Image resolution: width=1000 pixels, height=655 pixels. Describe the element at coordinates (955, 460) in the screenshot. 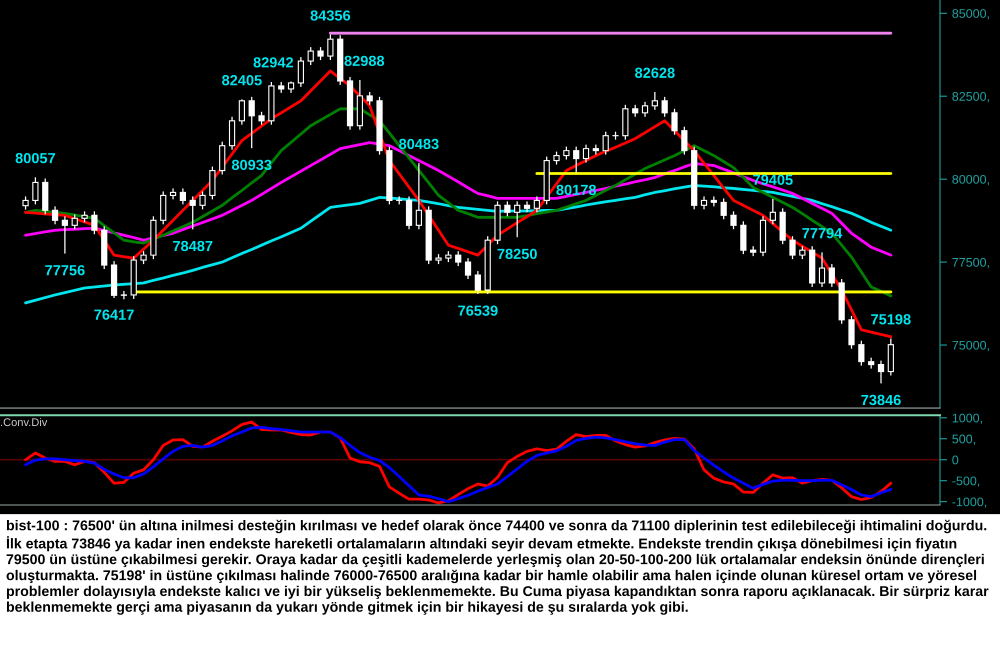

I see `y-tick-label: 0` at that location.